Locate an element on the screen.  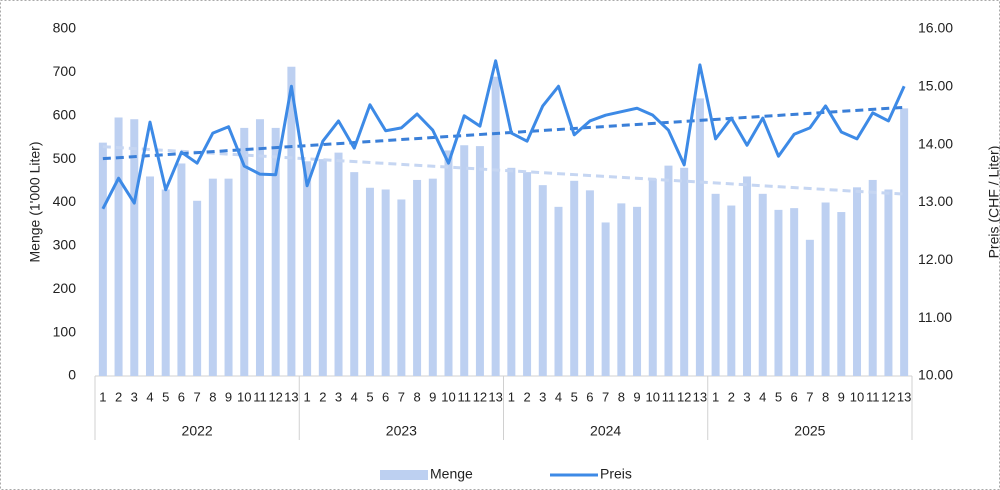
y-tick-label: 0 is located at coordinates (72, 375).